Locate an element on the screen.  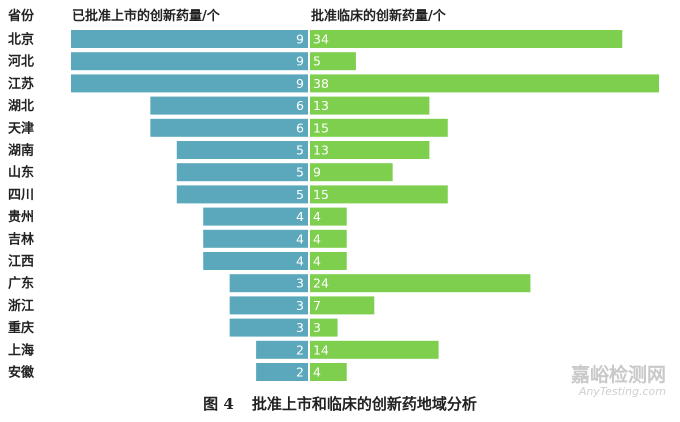
category-label: 江苏 is located at coordinates (21, 84).